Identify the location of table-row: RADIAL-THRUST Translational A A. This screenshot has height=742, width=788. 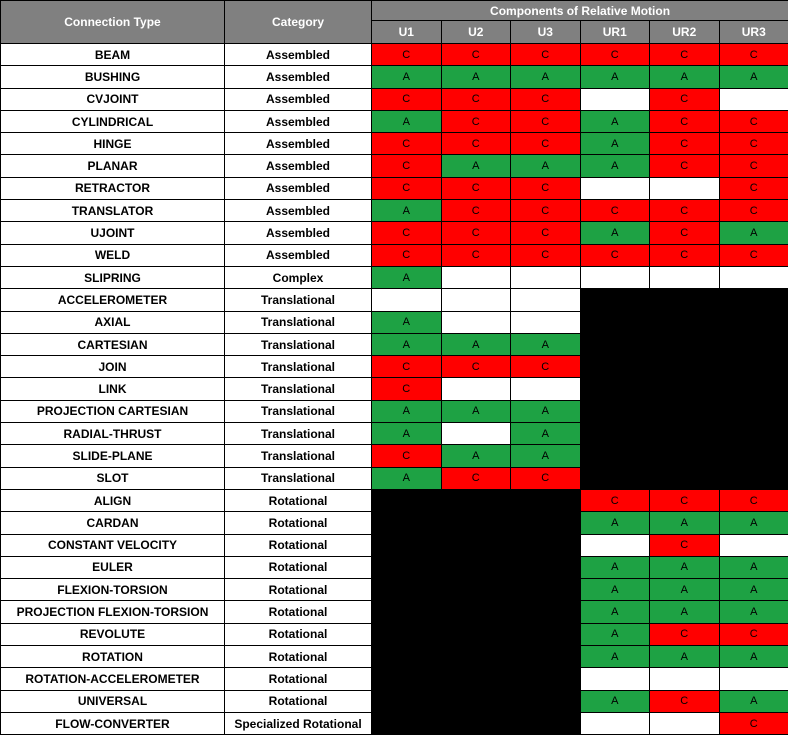
(394, 434).